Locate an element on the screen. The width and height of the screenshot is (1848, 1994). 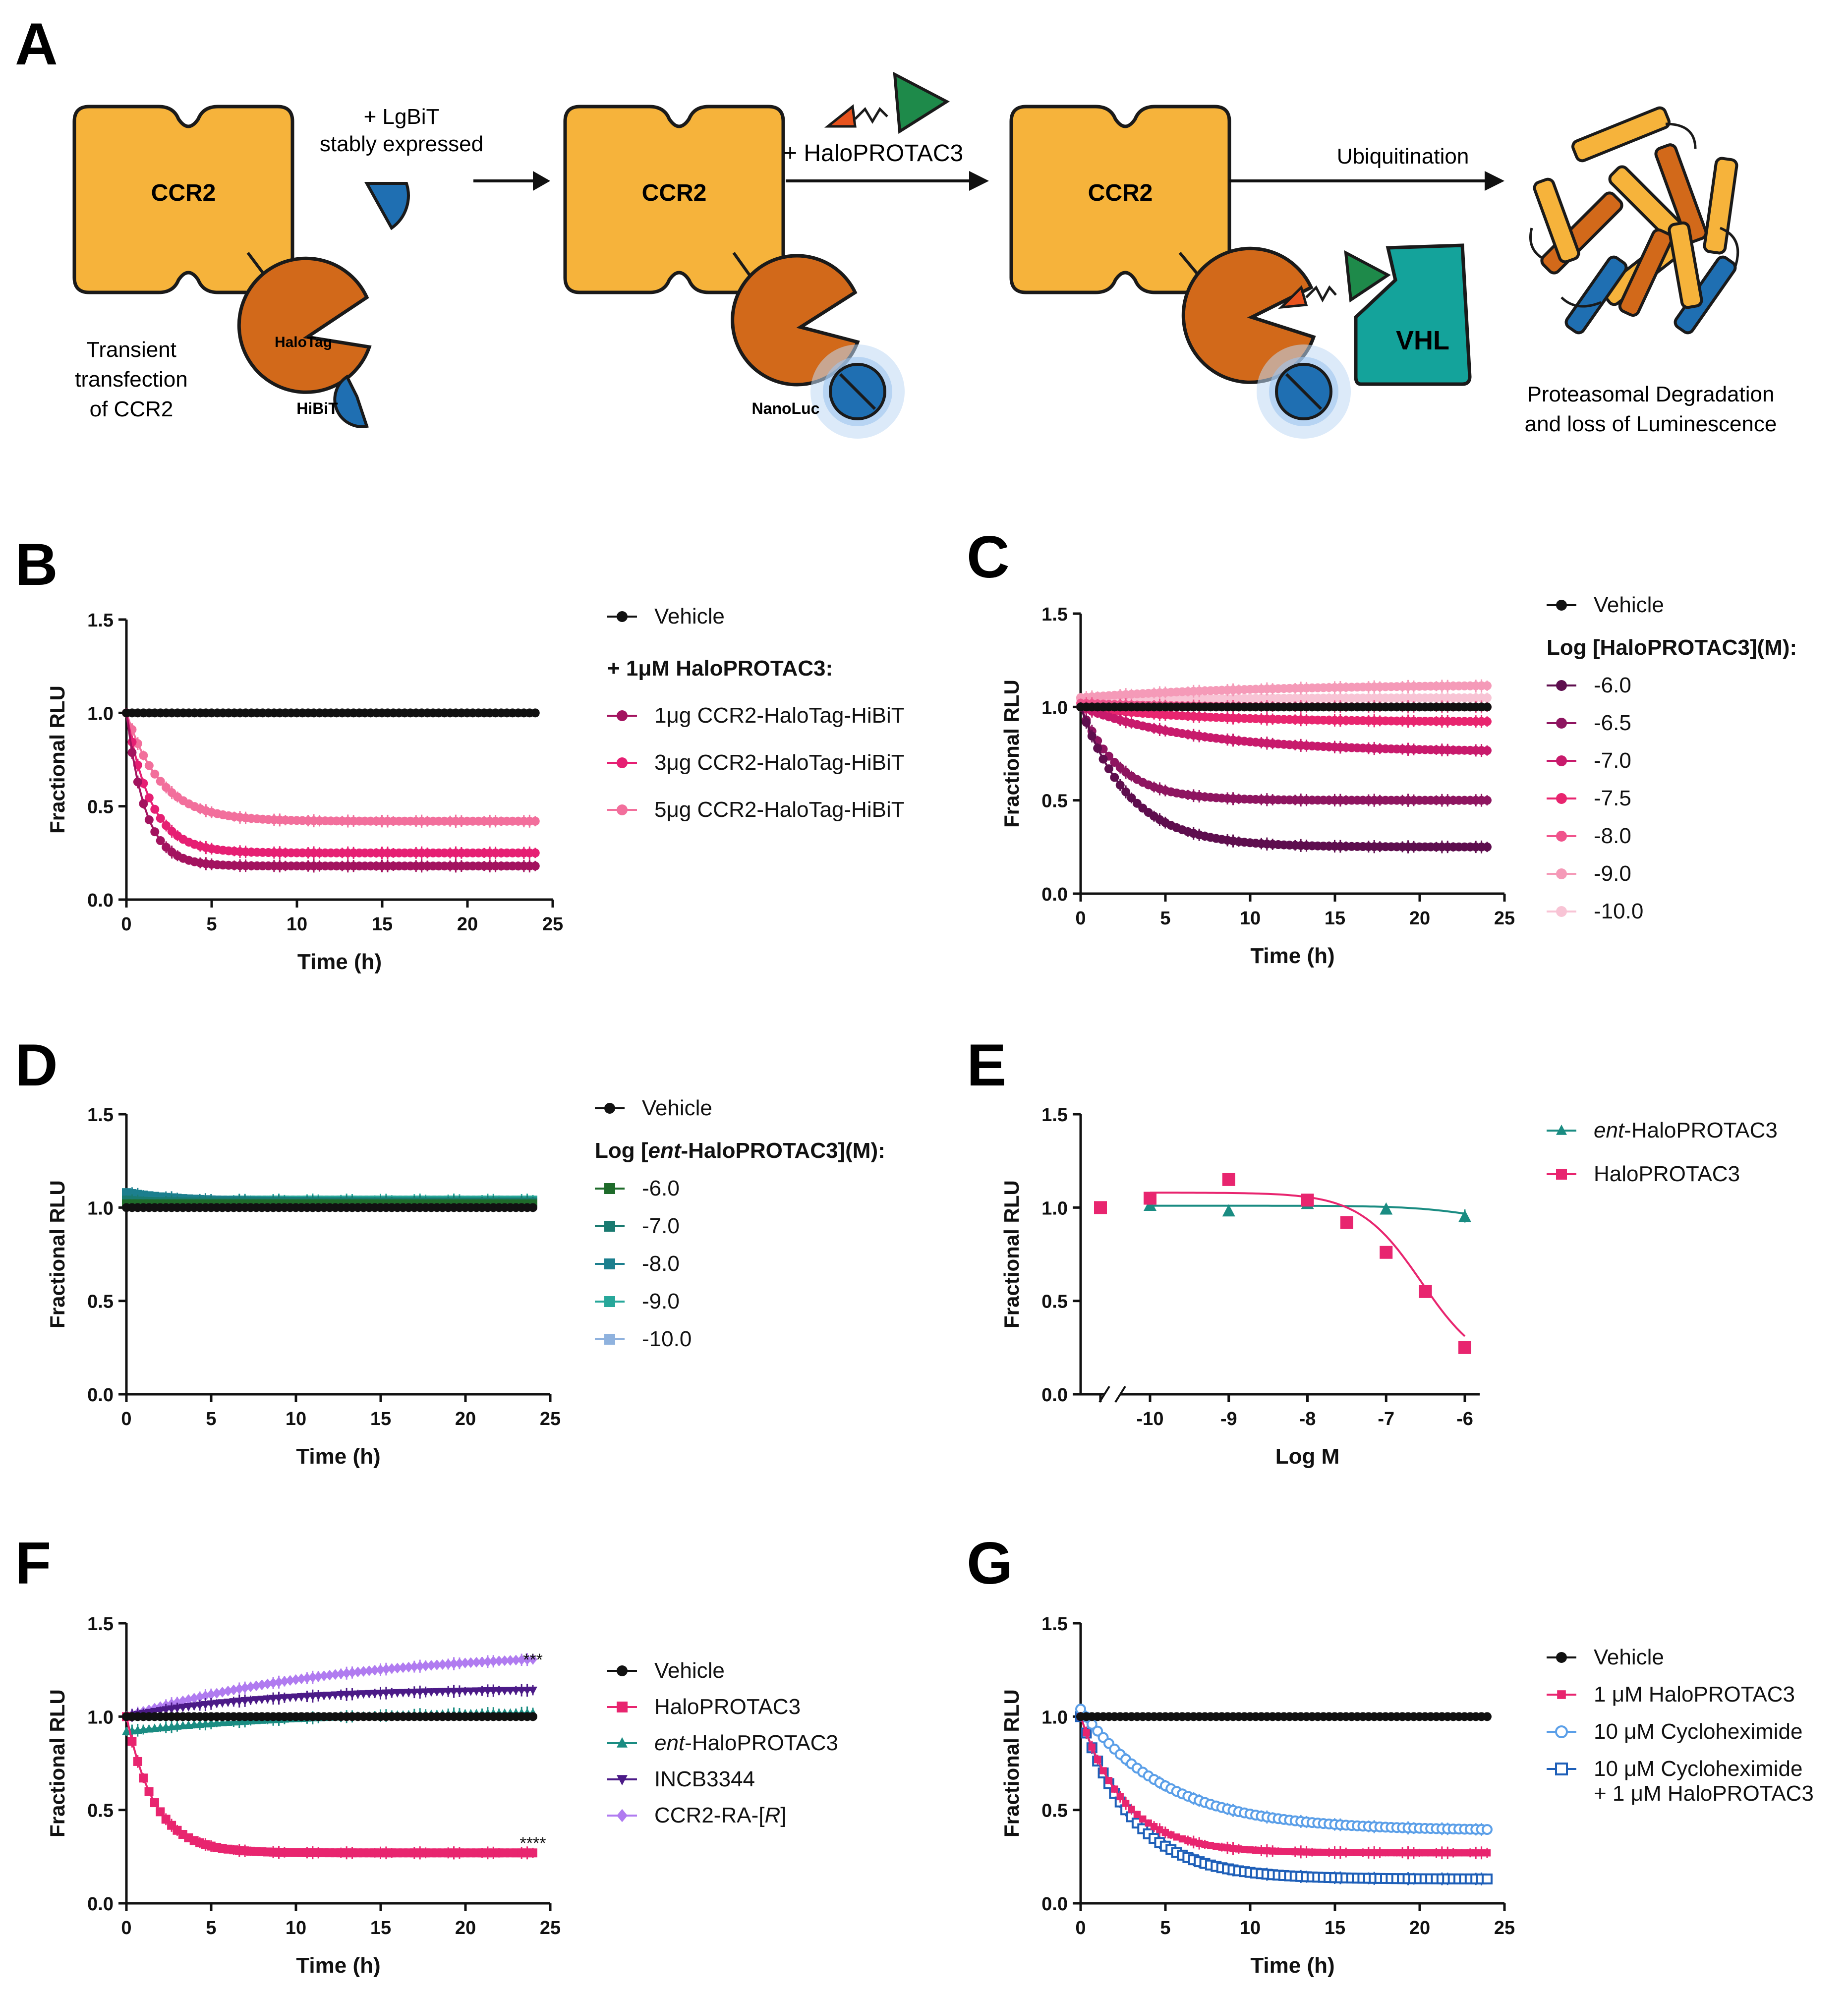
legend-item: 1 μM HaloPROTAC3 is located at coordinates (1671, 1694).